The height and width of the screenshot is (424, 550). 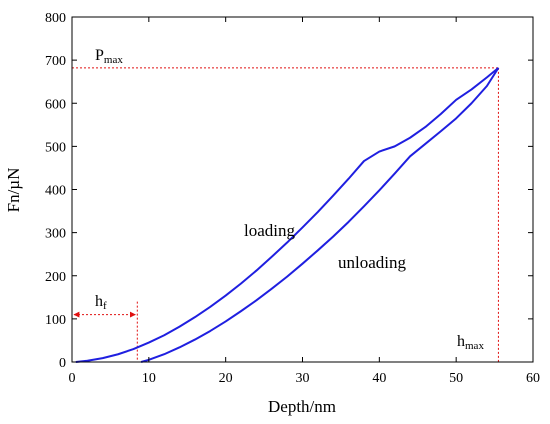 I want to click on y-axis-label: Fn/µN, so click(x=13, y=190).